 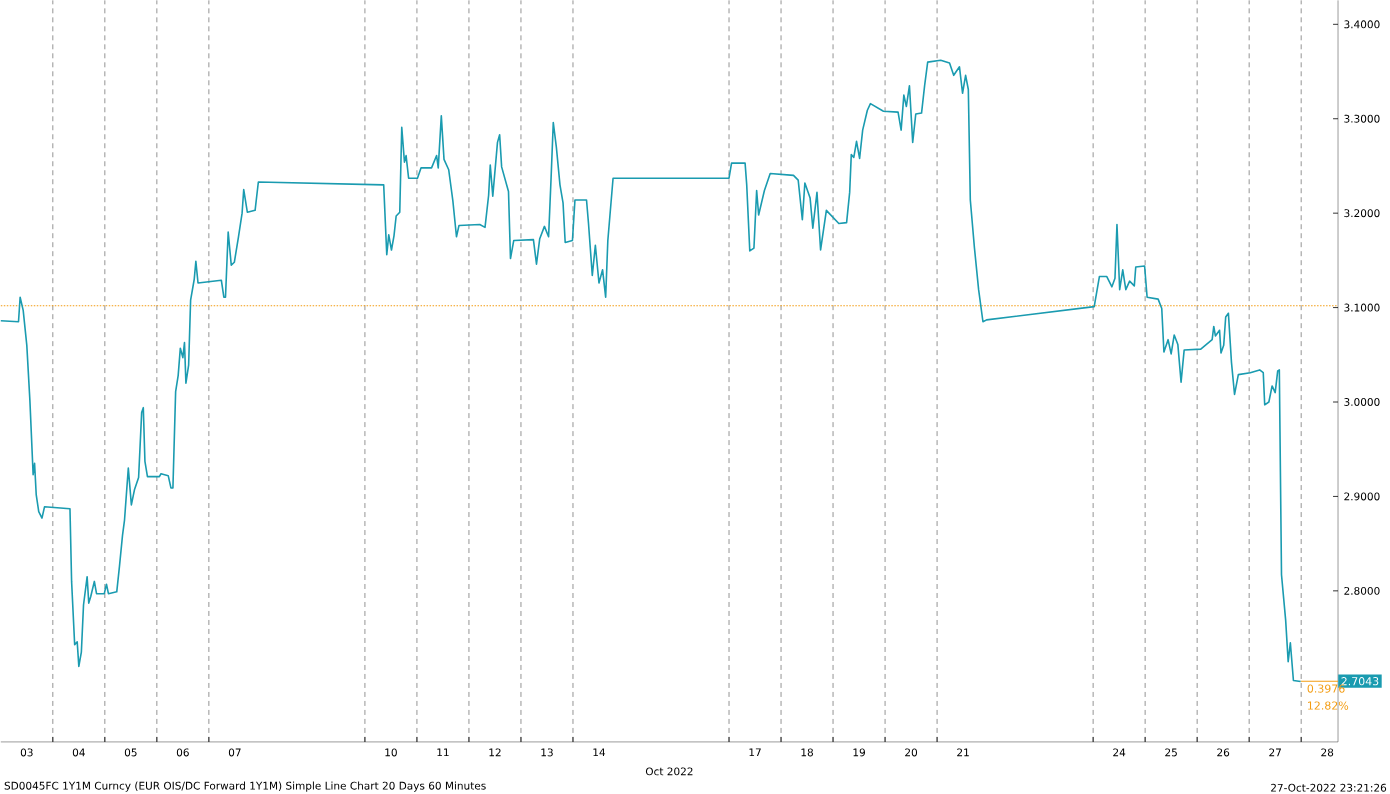 I want to click on y-tick-label: 2.8000, so click(x=1362, y=590).